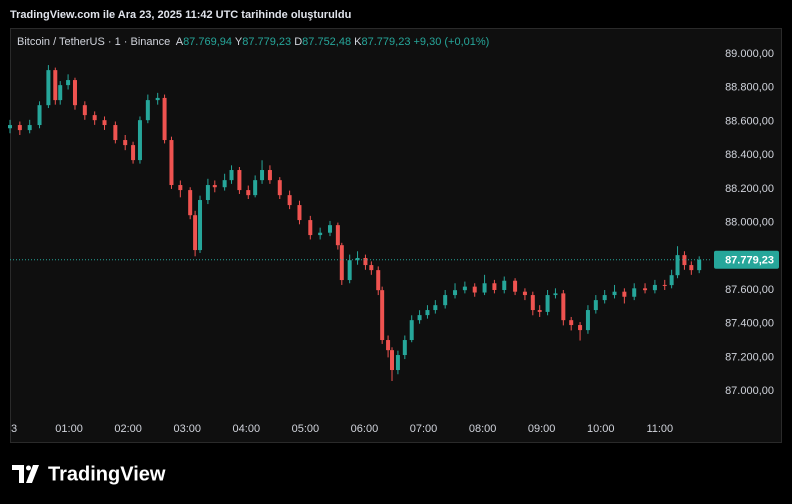  Describe the element at coordinates (69, 429) in the screenshot. I see `x-tick-label: 01:00` at that location.